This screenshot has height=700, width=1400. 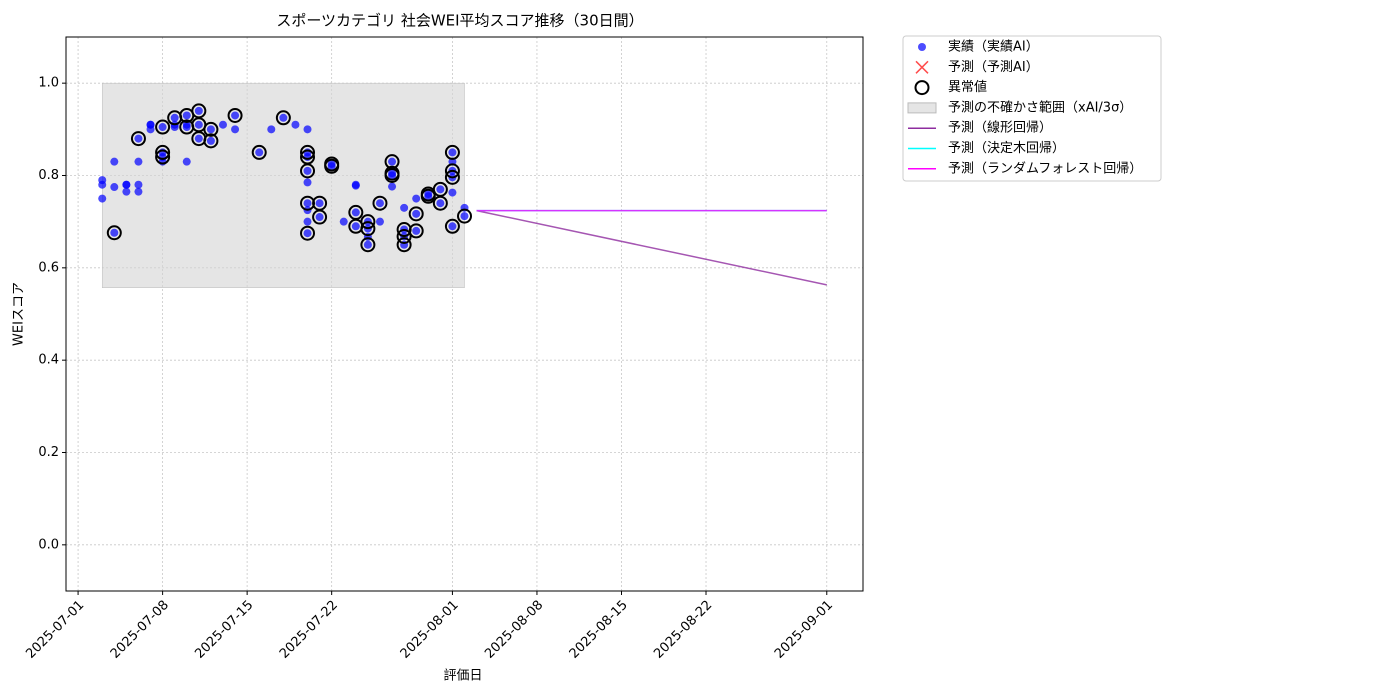 I want to click on x-tick-label: 2025-08-08, so click(x=514, y=630).